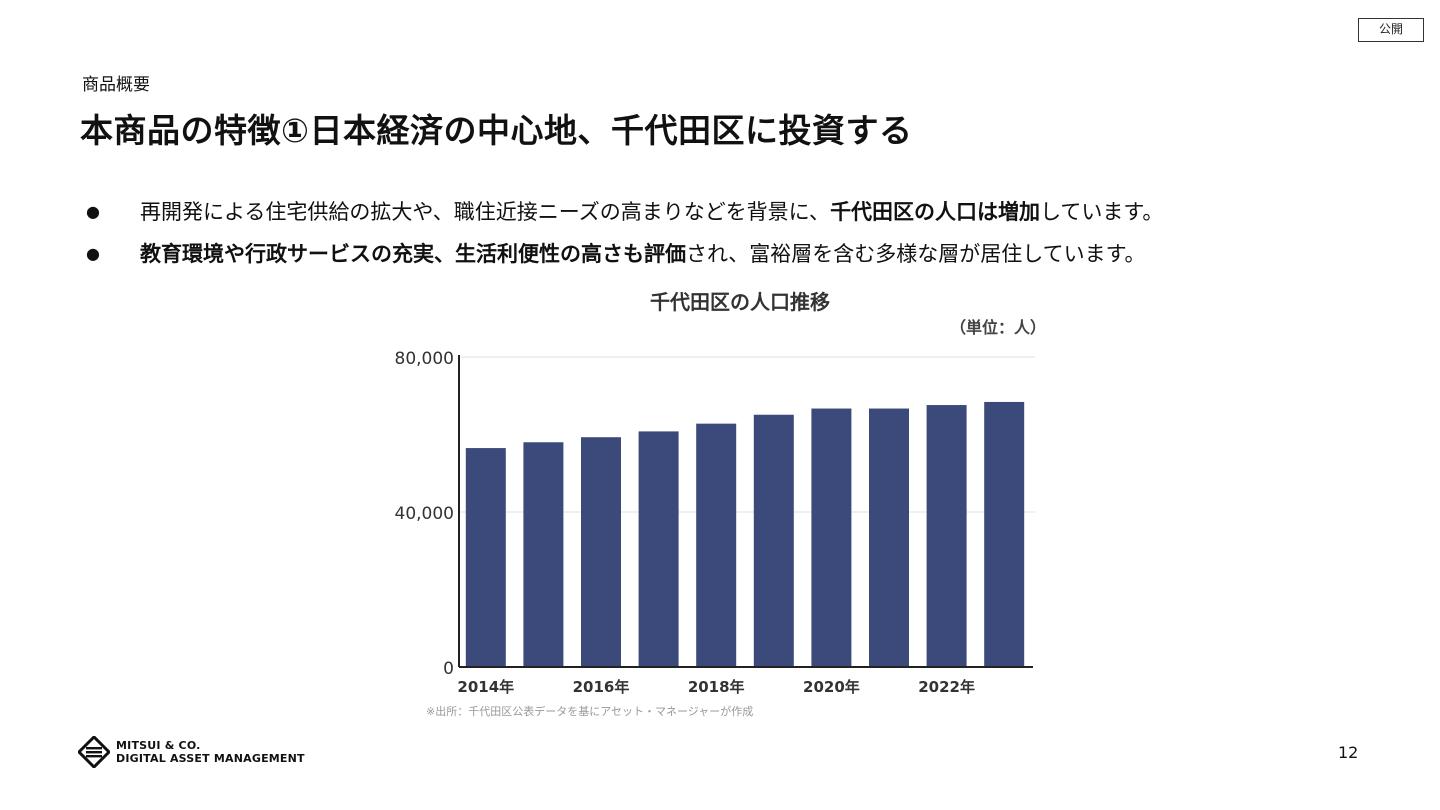  What do you see at coordinates (496, 130) in the screenshot?
I see `page-title: 本商品の特徴①日本経済の中心地、千代田区に投資する` at bounding box center [496, 130].